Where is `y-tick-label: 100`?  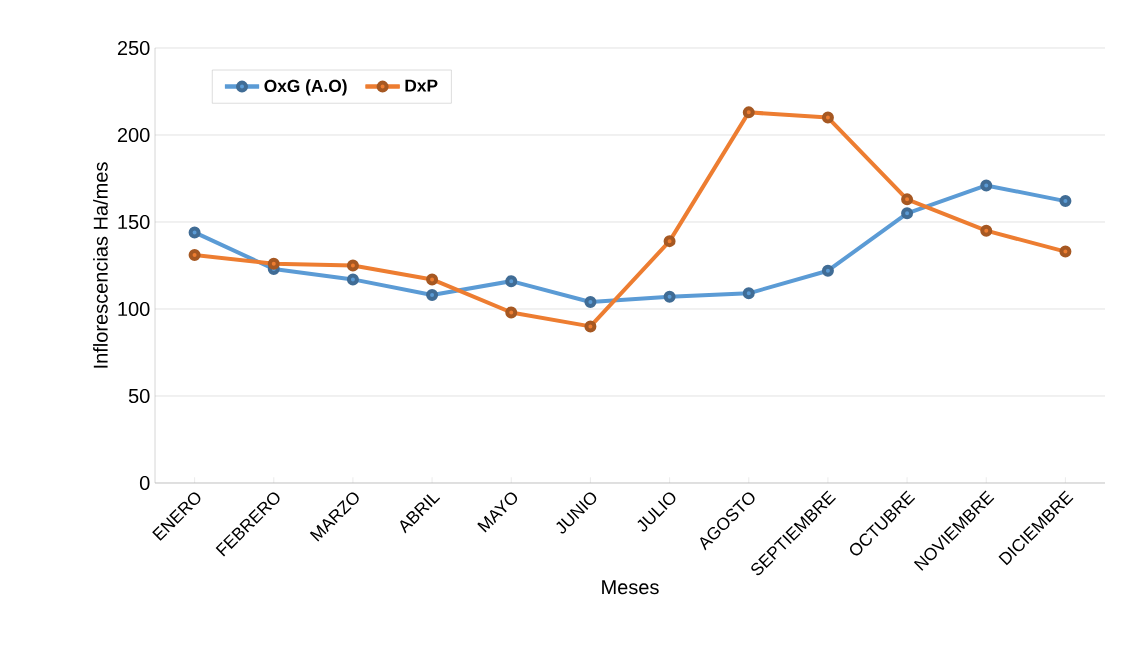
y-tick-label: 100 is located at coordinates (134, 309).